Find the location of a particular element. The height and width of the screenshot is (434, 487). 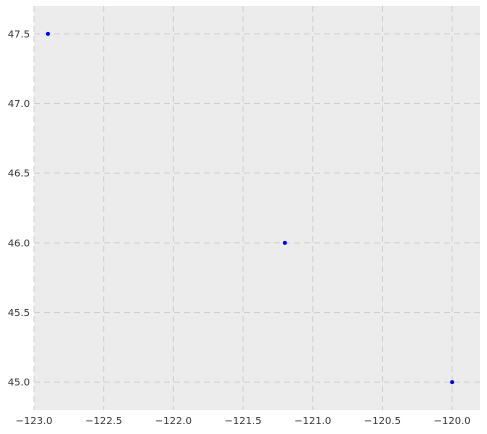

x-tick-label: −122.5 is located at coordinates (103, 421).